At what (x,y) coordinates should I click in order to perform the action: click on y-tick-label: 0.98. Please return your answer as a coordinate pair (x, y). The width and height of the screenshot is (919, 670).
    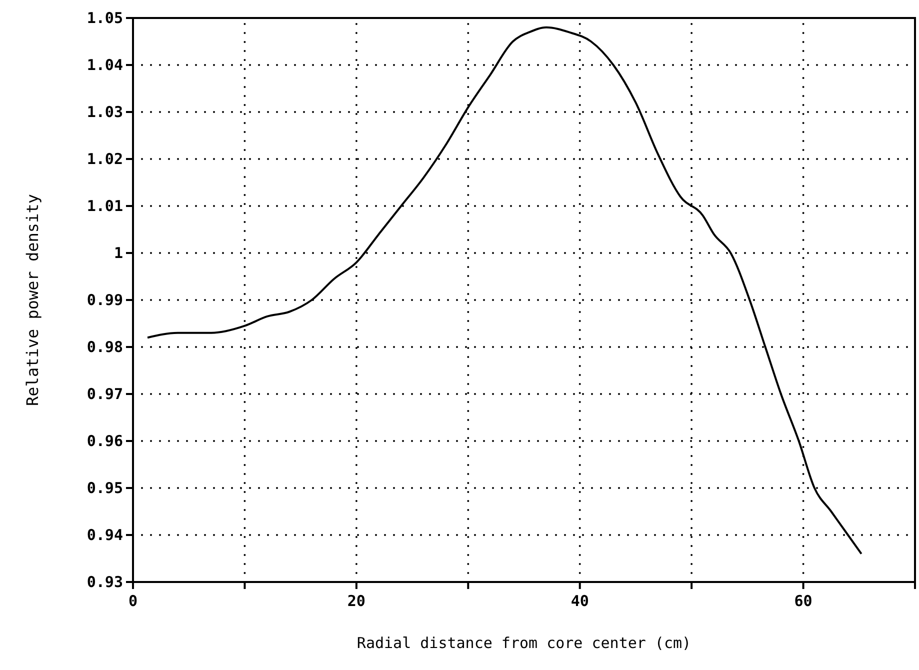
    Looking at the image, I should click on (104, 347).